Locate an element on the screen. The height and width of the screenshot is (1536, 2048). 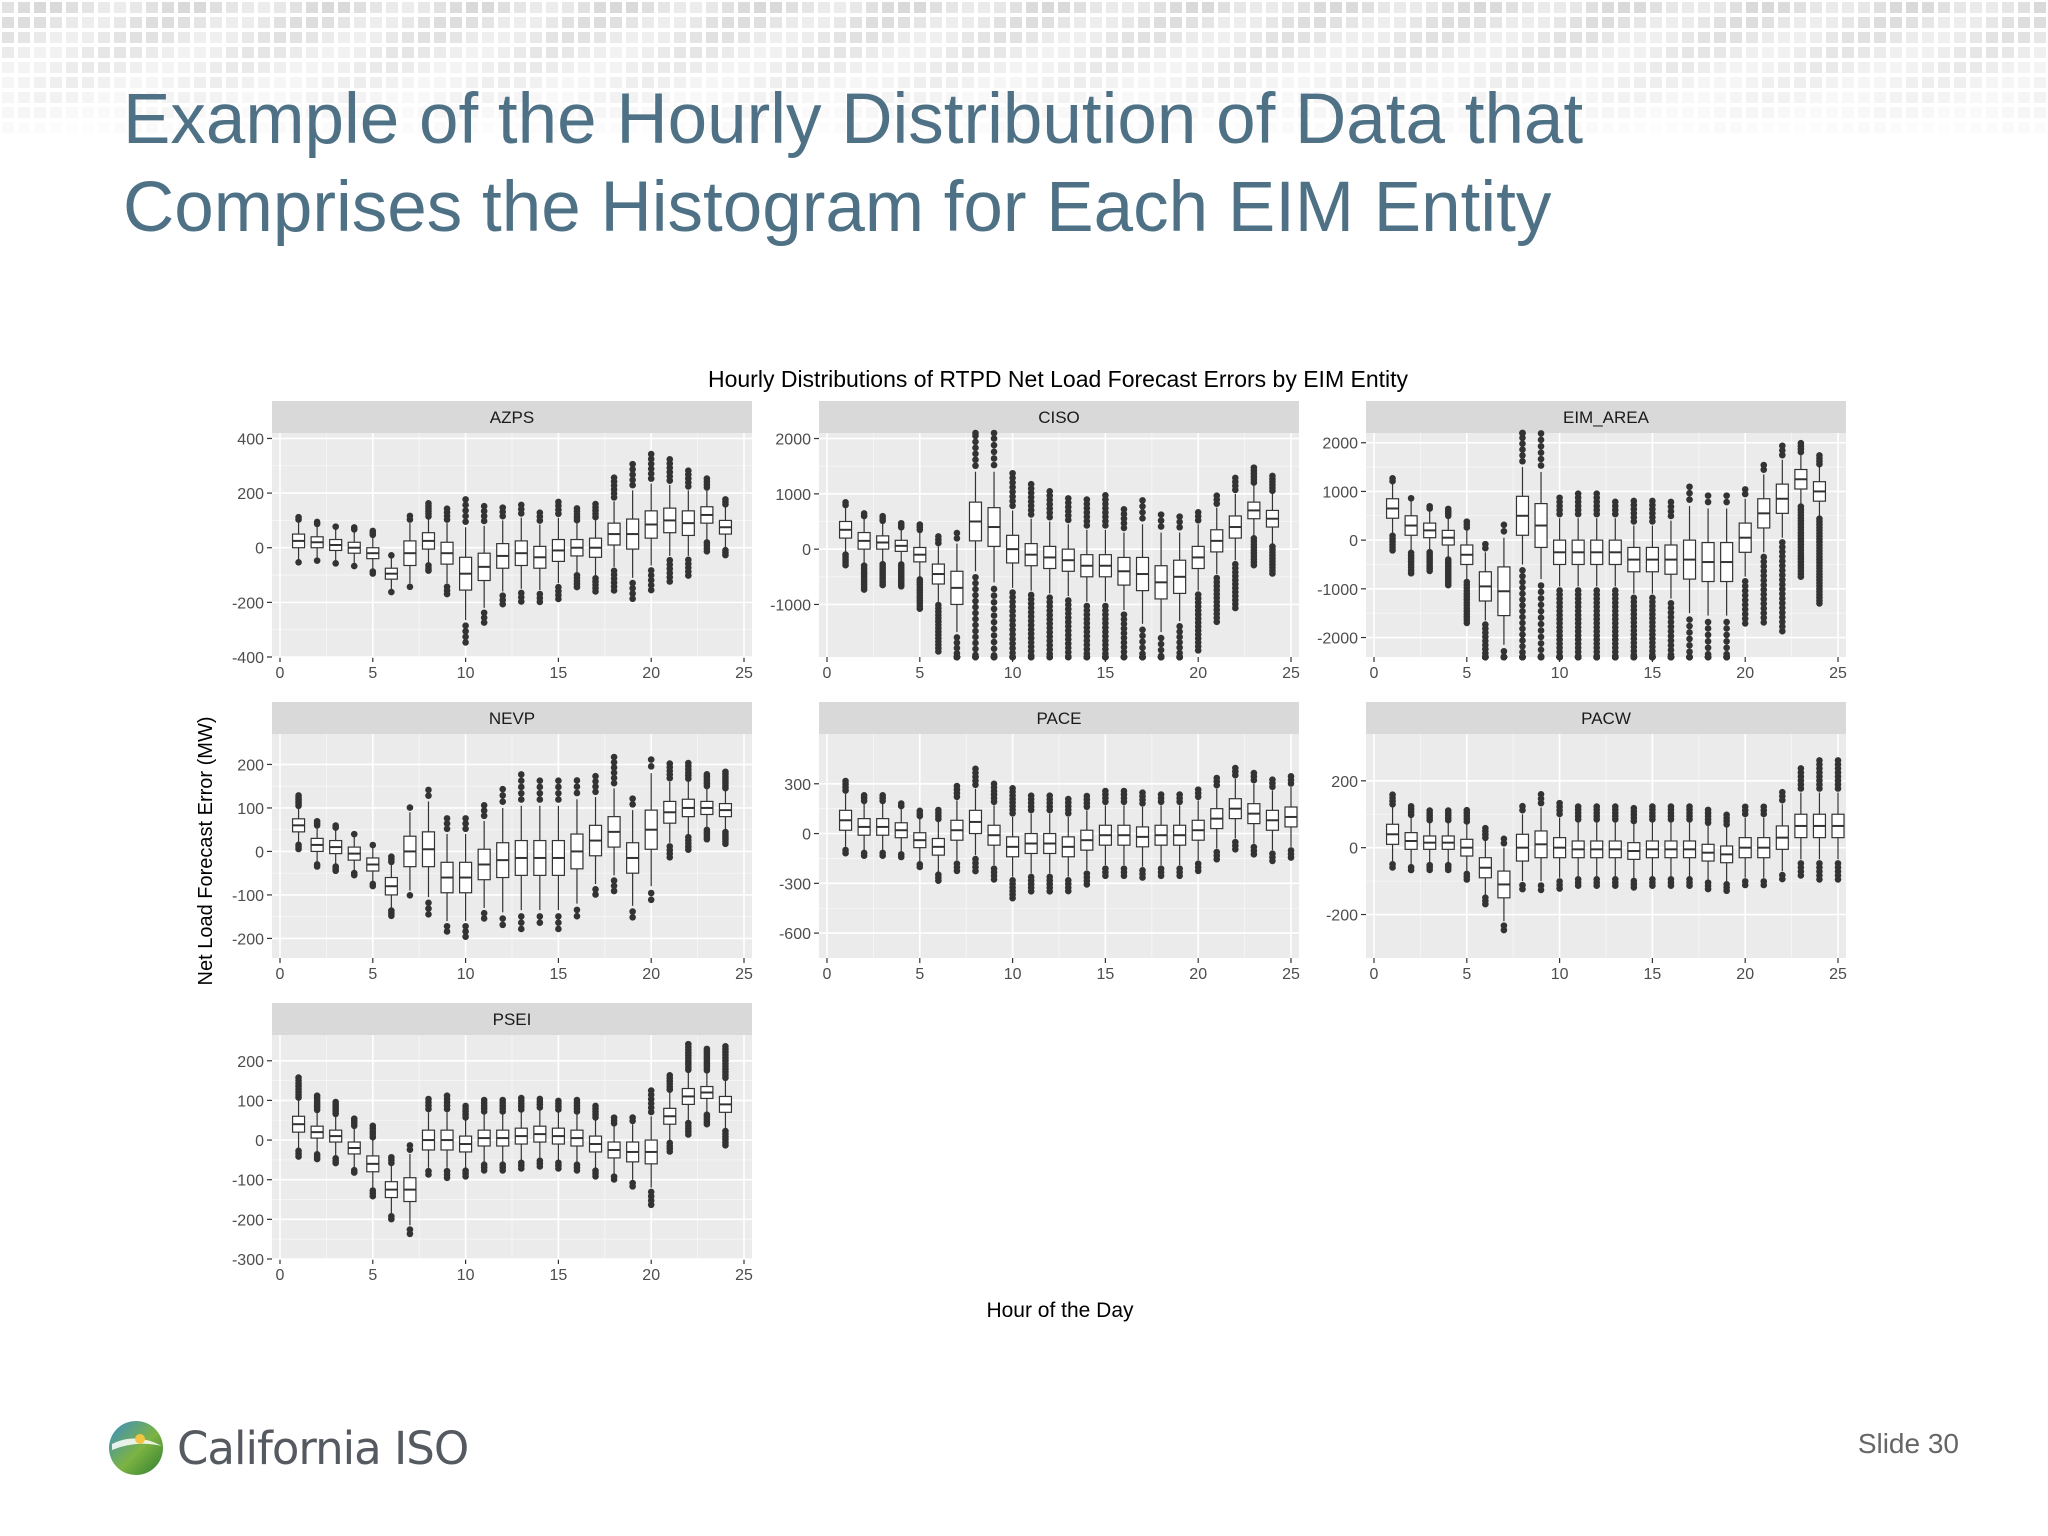
y-tick-label: 0 is located at coordinates (806, 835).